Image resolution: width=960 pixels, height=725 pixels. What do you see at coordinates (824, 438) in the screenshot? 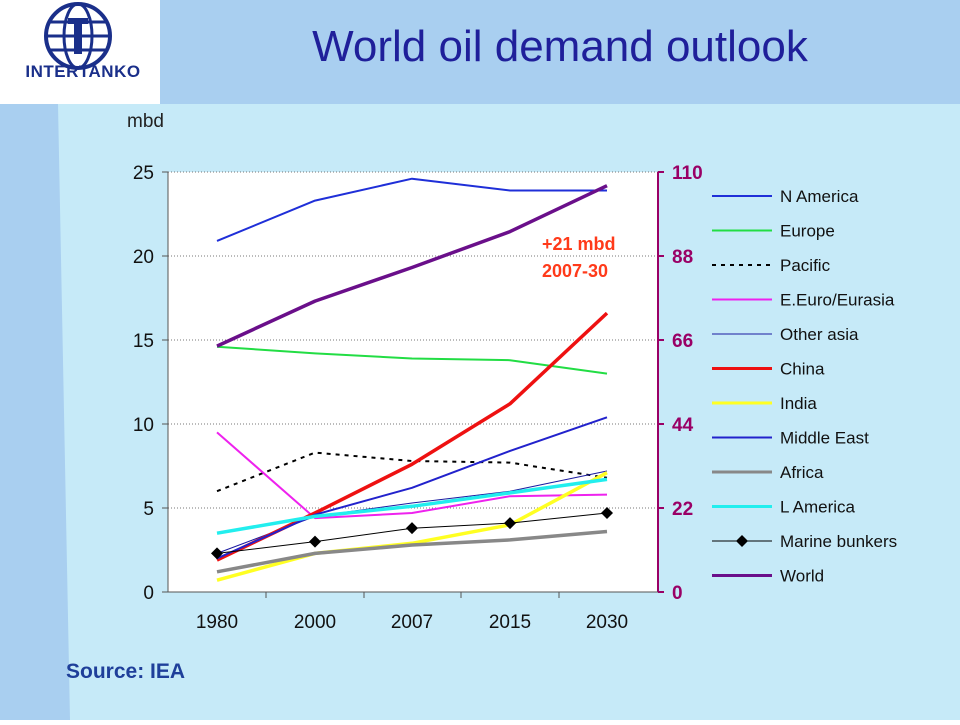
I see `legend-label: Middle East` at bounding box center [824, 438].